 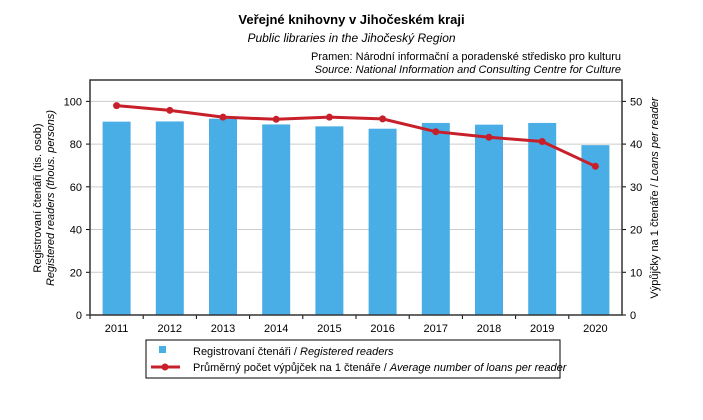 I want to click on x-tick-label: 2012, so click(x=170, y=329).